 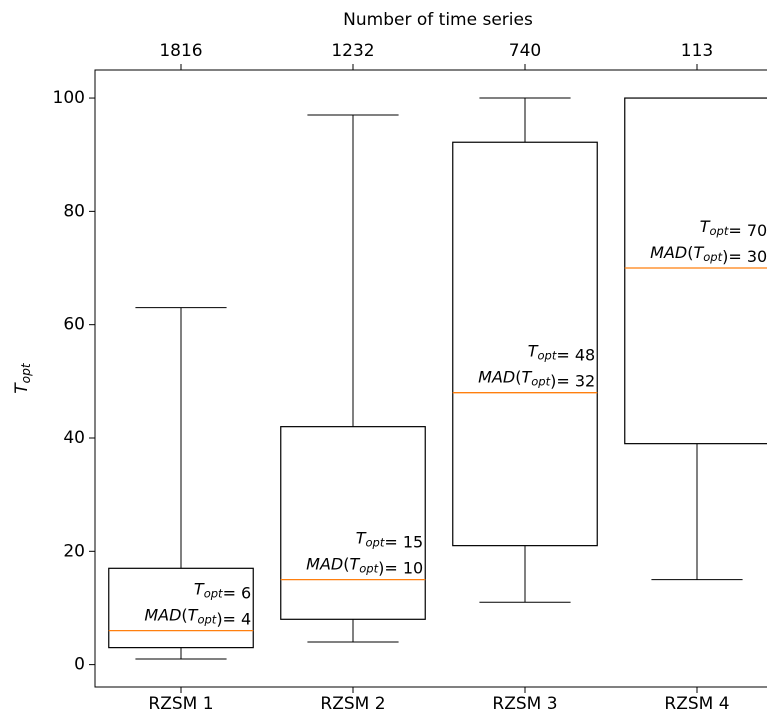 What do you see at coordinates (74, 438) in the screenshot?
I see `y-tick-label: 40` at bounding box center [74, 438].